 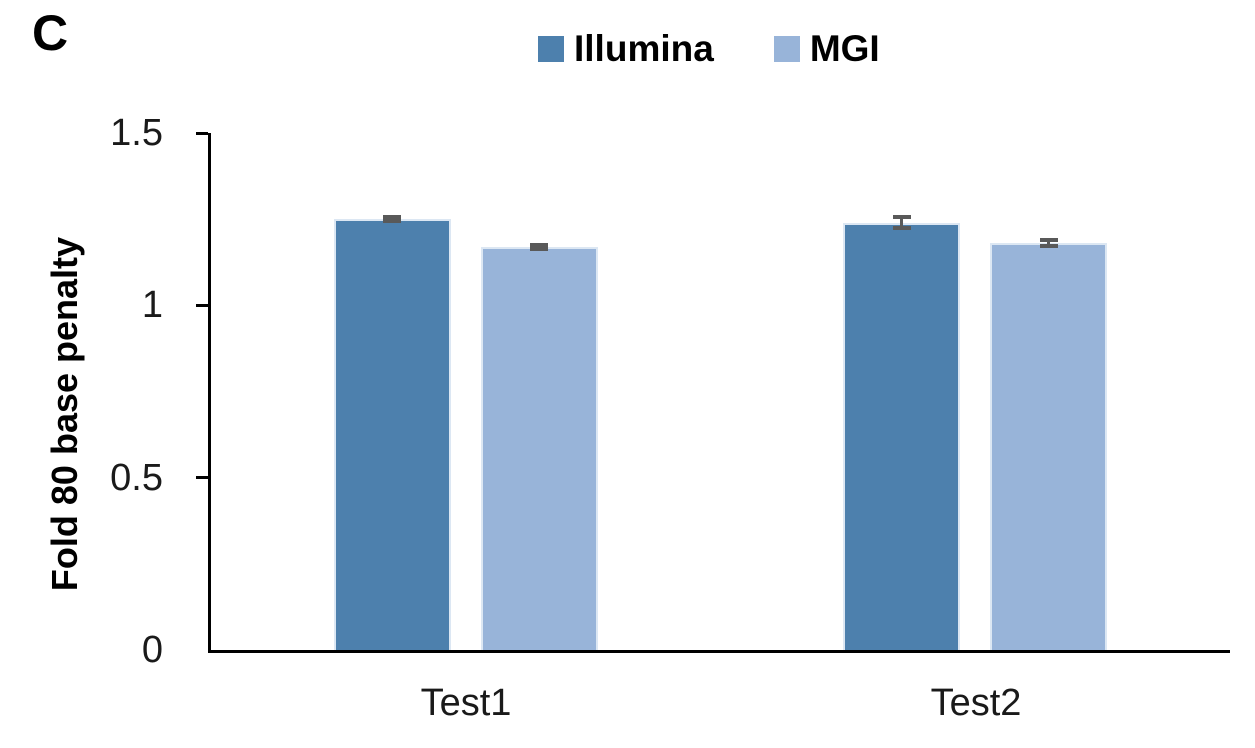 I want to click on mgi-color-swatch, so click(x=786, y=48).